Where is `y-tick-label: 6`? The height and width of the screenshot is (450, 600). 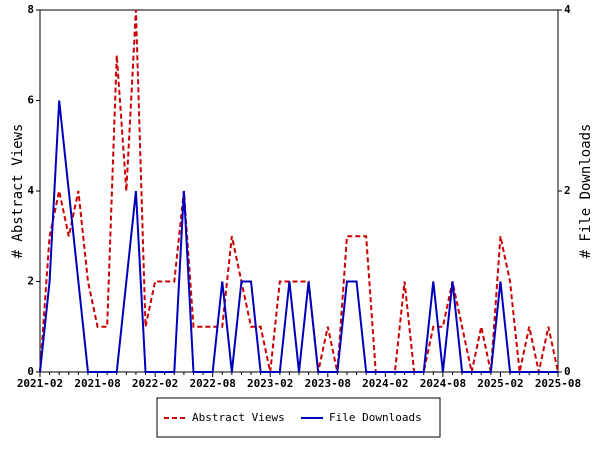
y-tick-label: 6 is located at coordinates (30, 100).